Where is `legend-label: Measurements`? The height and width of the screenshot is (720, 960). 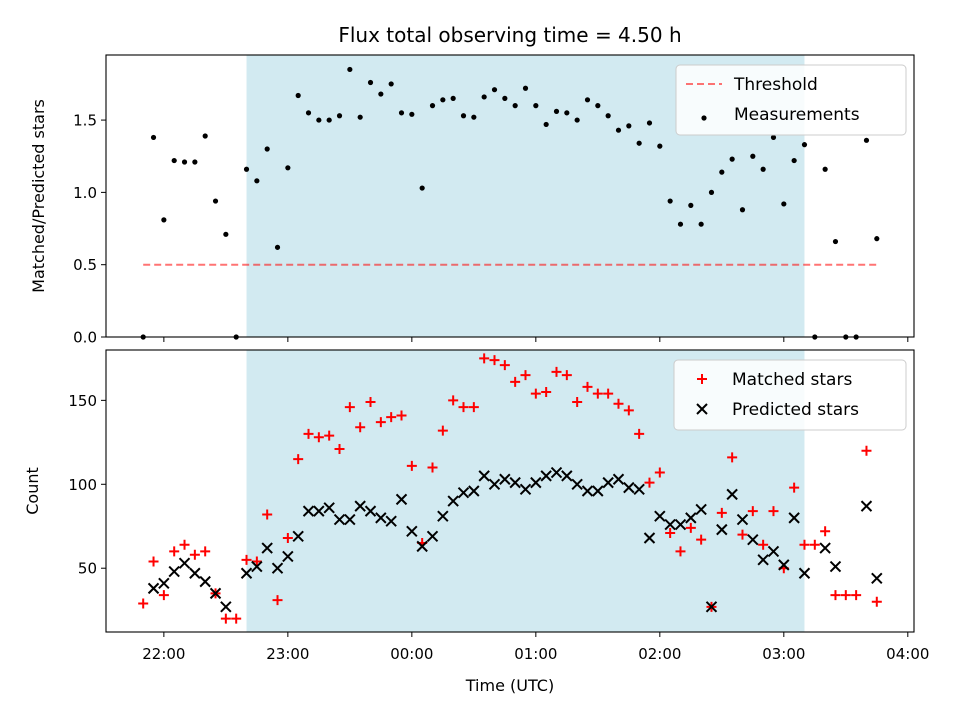
legend-label: Measurements is located at coordinates (797, 115).